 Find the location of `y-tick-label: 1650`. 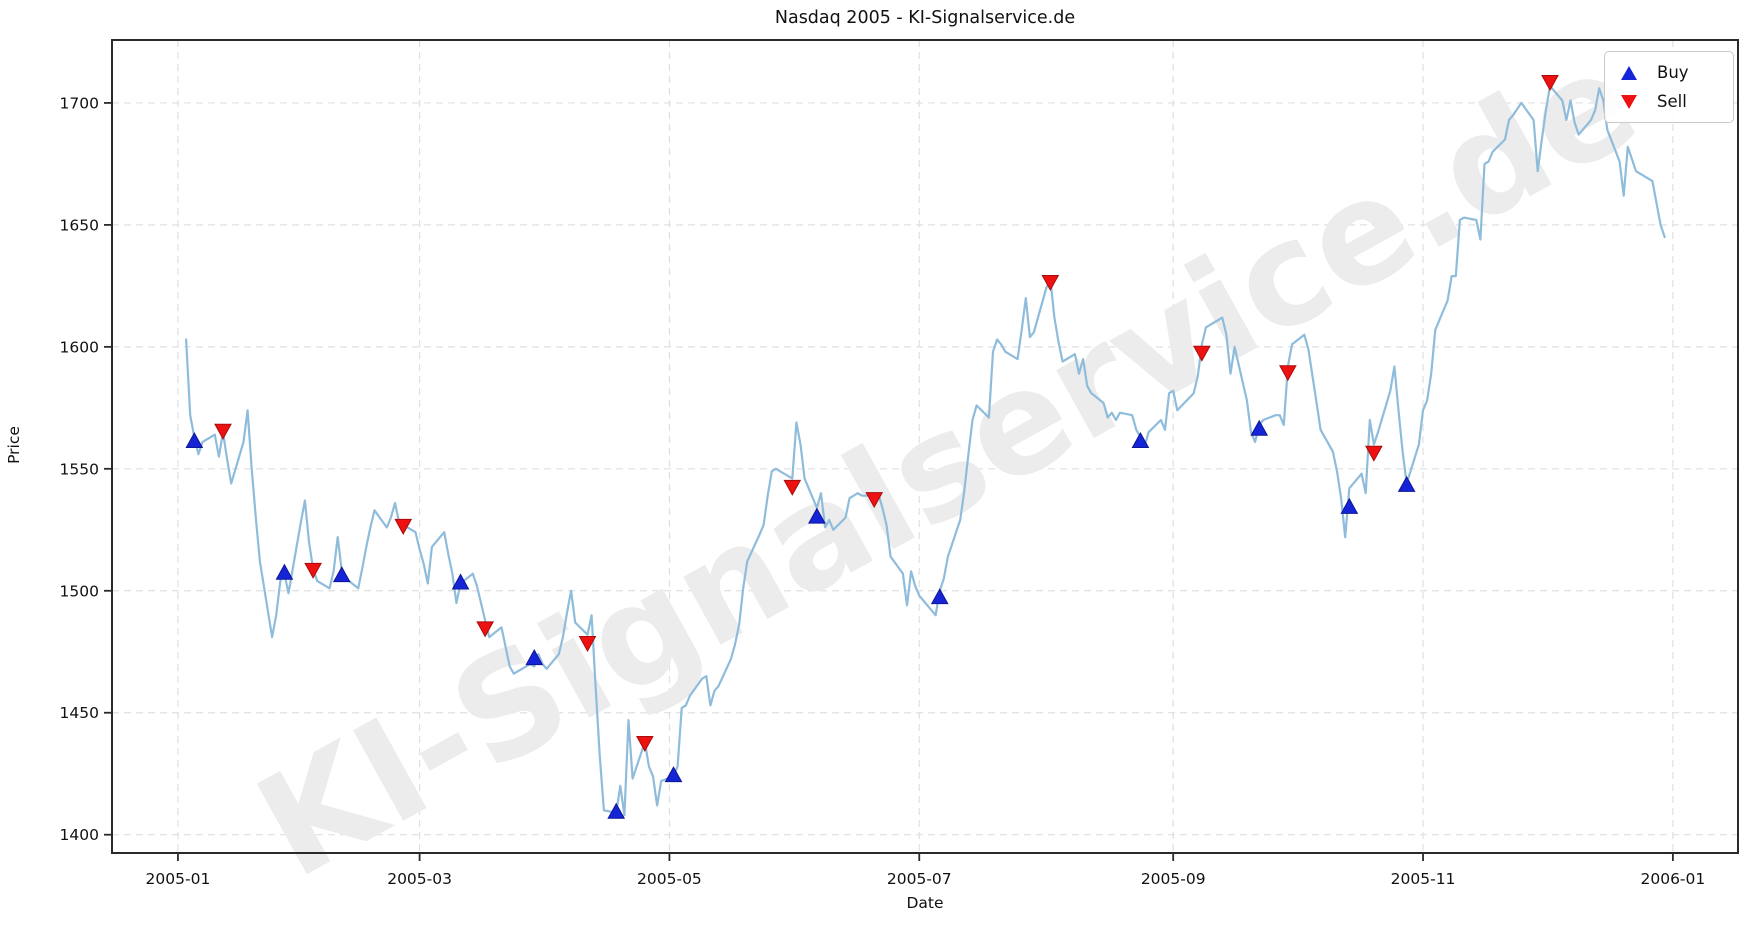

y-tick-label: 1650 is located at coordinates (79, 225).